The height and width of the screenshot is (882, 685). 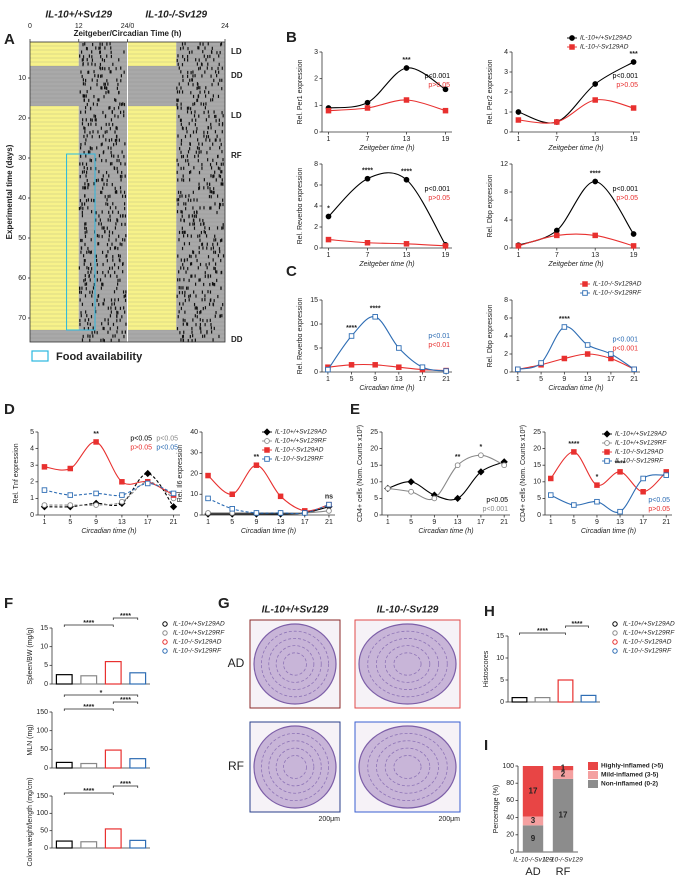 I want to click on significance: ***, so click(x=634, y=54).